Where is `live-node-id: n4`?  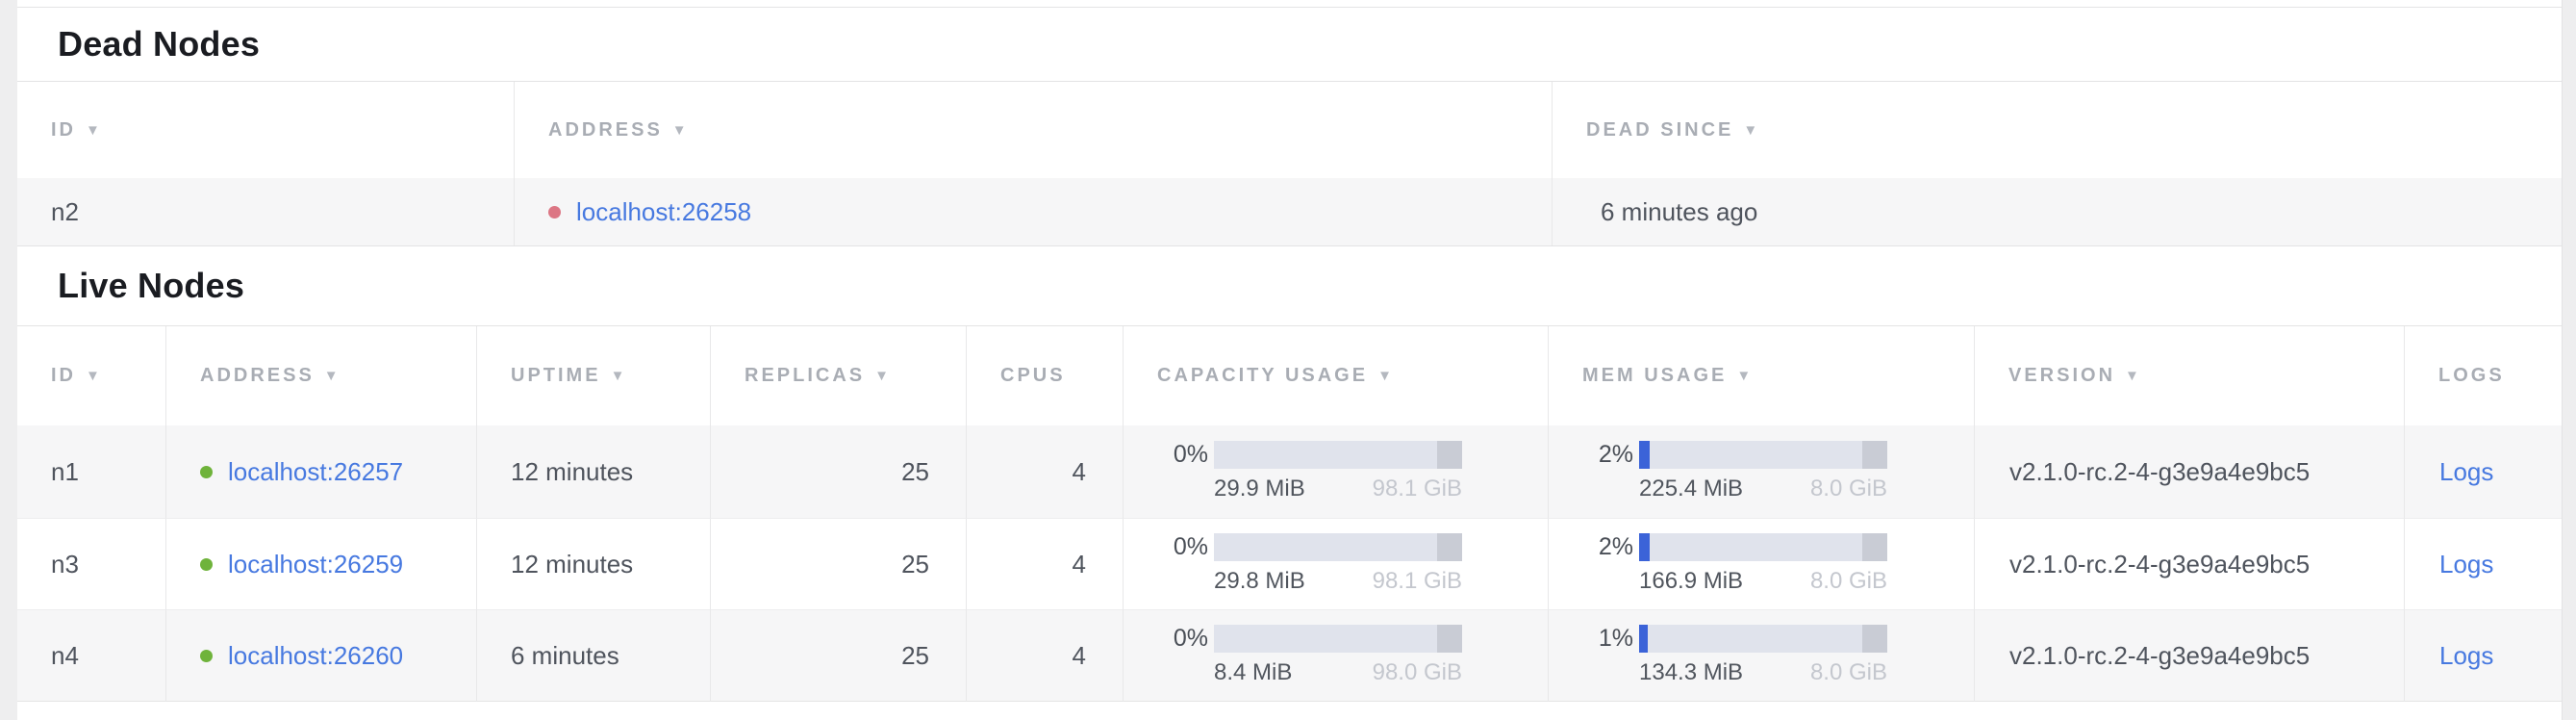
live-node-id: n4 is located at coordinates (91, 656).